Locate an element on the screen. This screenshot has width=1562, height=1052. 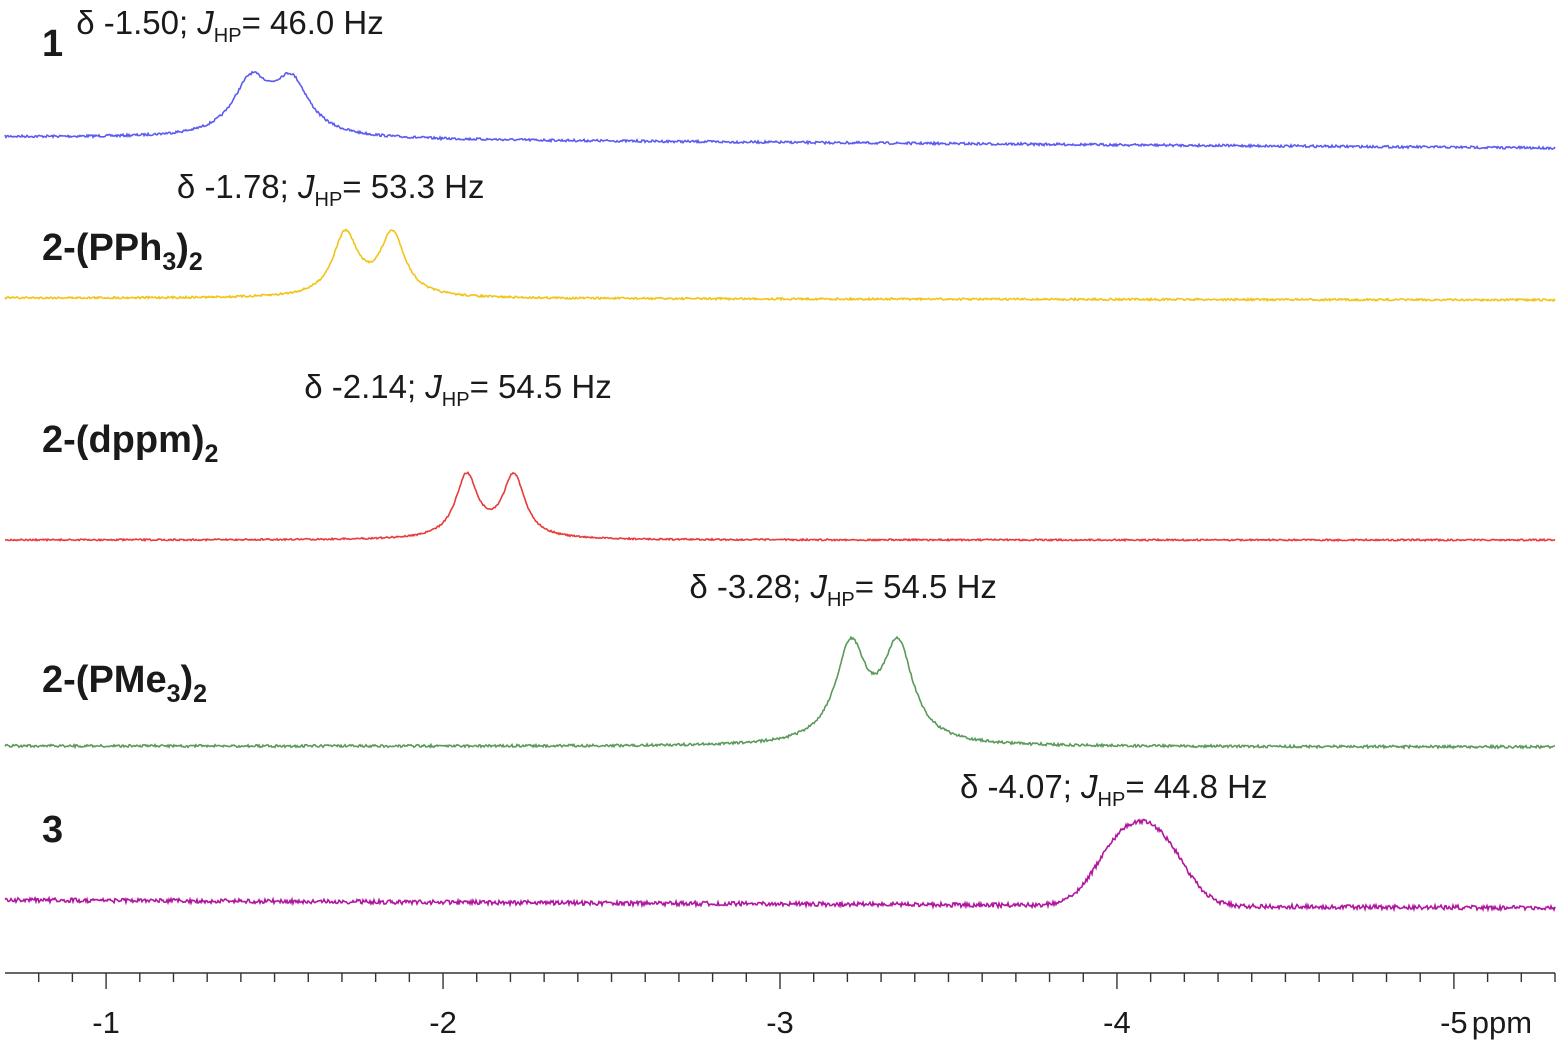
peak-annotation-2-pme3-2: δ -3.28; JHP= 54.5 Hz is located at coordinates (843, 589).